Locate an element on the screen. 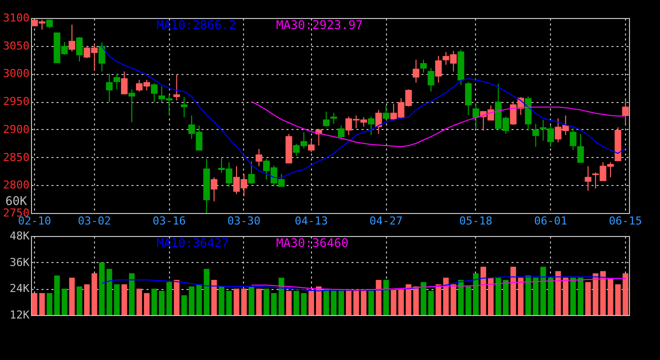 The width and height of the screenshot is (660, 360). line-series is located at coordinates (438, 284).